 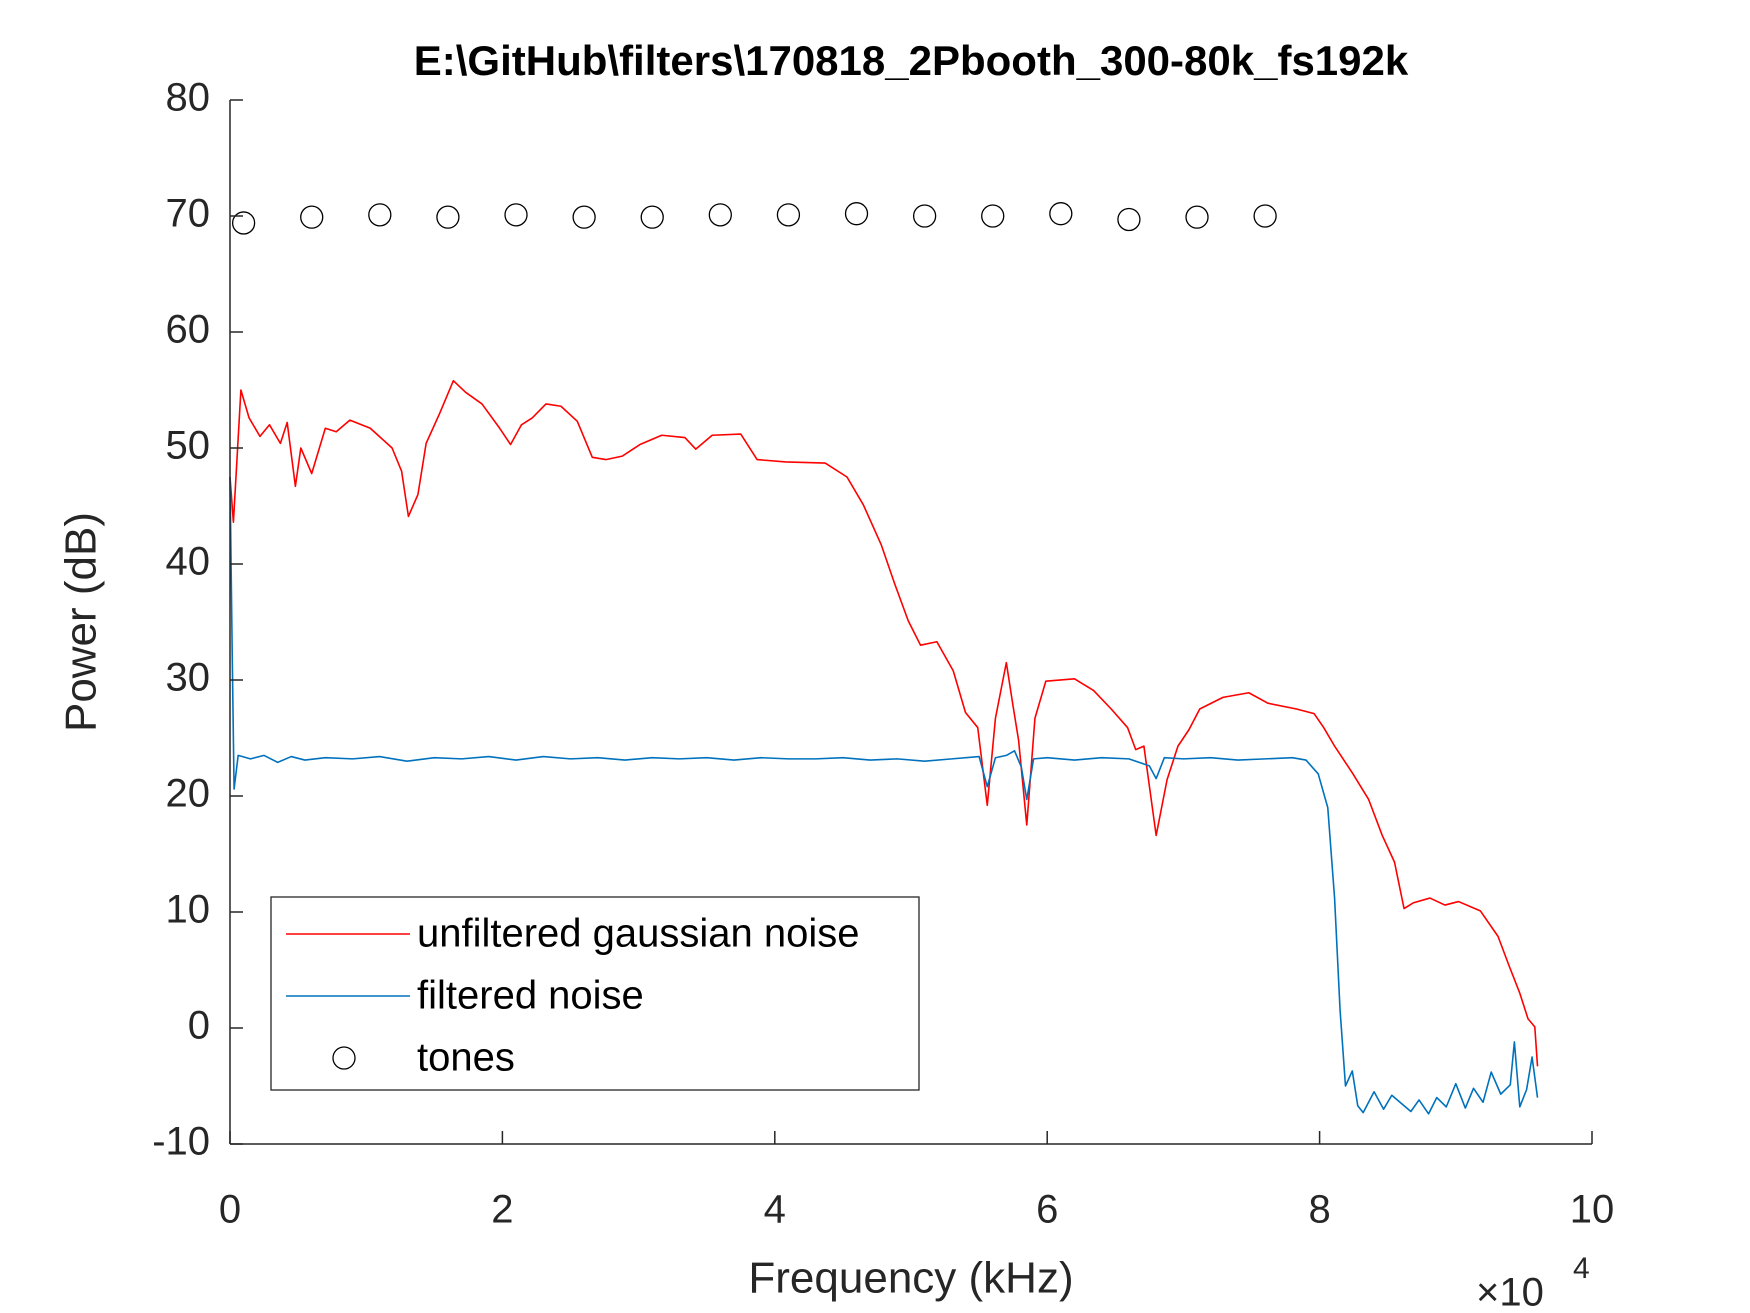 I want to click on x-tick-label: 4, so click(x=775, y=1210).